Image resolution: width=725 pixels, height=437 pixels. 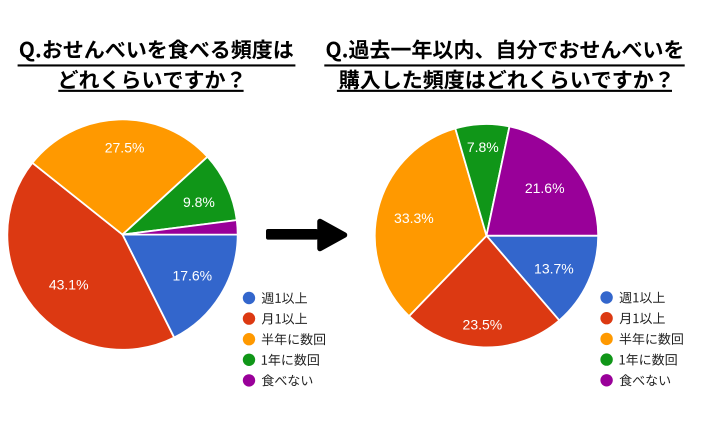 What do you see at coordinates (125, 147) in the screenshot?
I see `svg-text: 27.5%` at bounding box center [125, 147].